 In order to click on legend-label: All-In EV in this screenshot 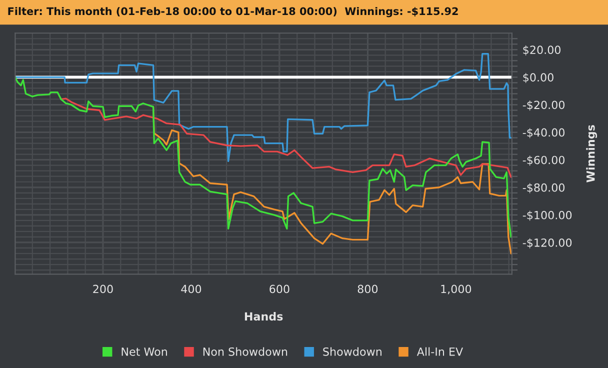, I will do `click(440, 351)`.